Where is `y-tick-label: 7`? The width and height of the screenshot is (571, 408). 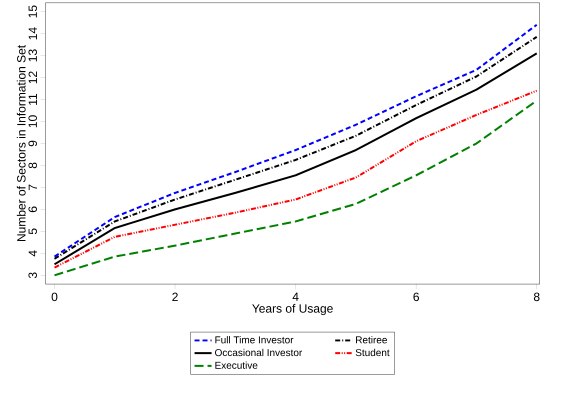
y-tick-label: 7 is located at coordinates (32, 187).